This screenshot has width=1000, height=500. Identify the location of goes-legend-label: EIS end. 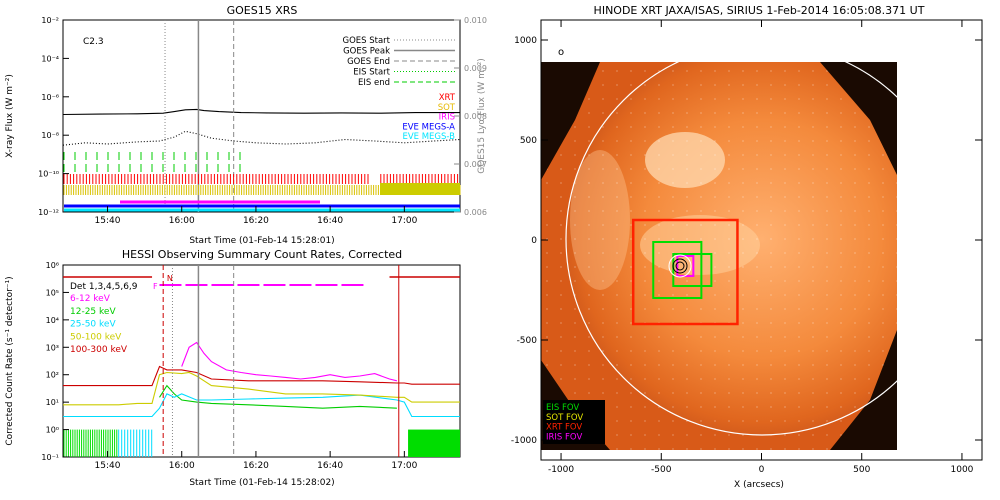
(374, 83).